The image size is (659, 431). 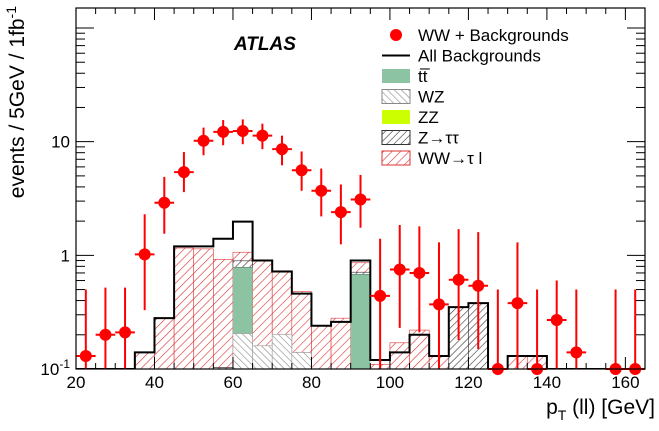 I want to click on legend-label-tt-: tt̅, so click(x=424, y=76).